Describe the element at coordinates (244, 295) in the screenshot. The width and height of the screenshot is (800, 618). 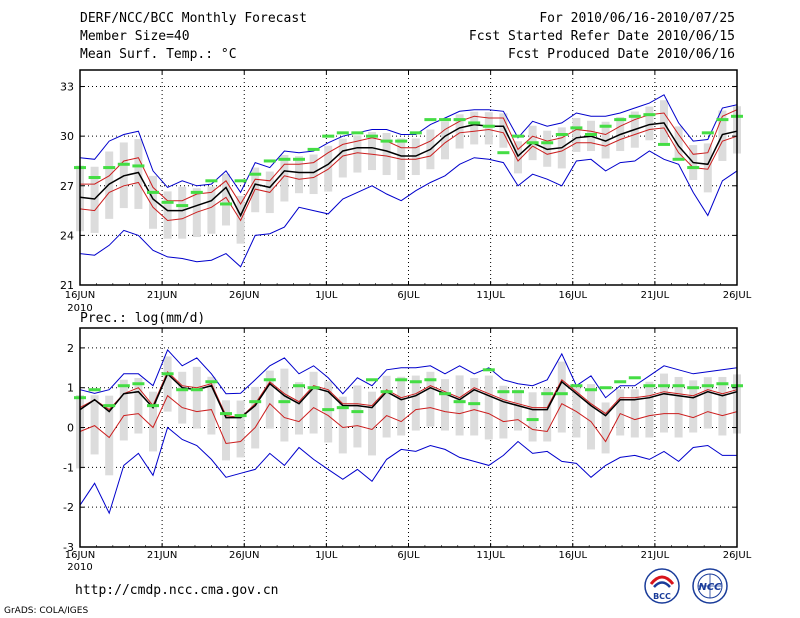
I see `x-tick-label: 26JUN` at that location.